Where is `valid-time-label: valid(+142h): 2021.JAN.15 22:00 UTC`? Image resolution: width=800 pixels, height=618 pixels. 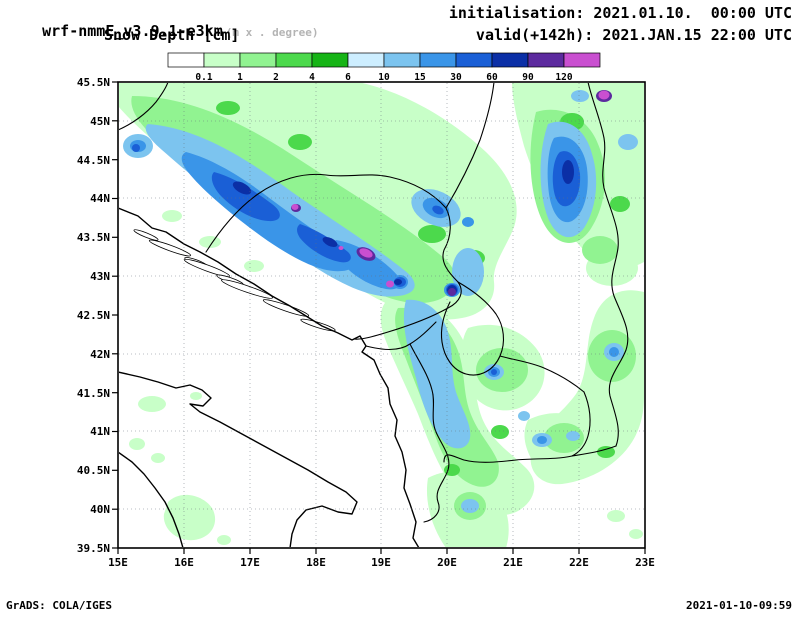
valid-time-label: valid(+142h): 2021.JAN.15 22:00 UTC is located at coordinates (633, 35).